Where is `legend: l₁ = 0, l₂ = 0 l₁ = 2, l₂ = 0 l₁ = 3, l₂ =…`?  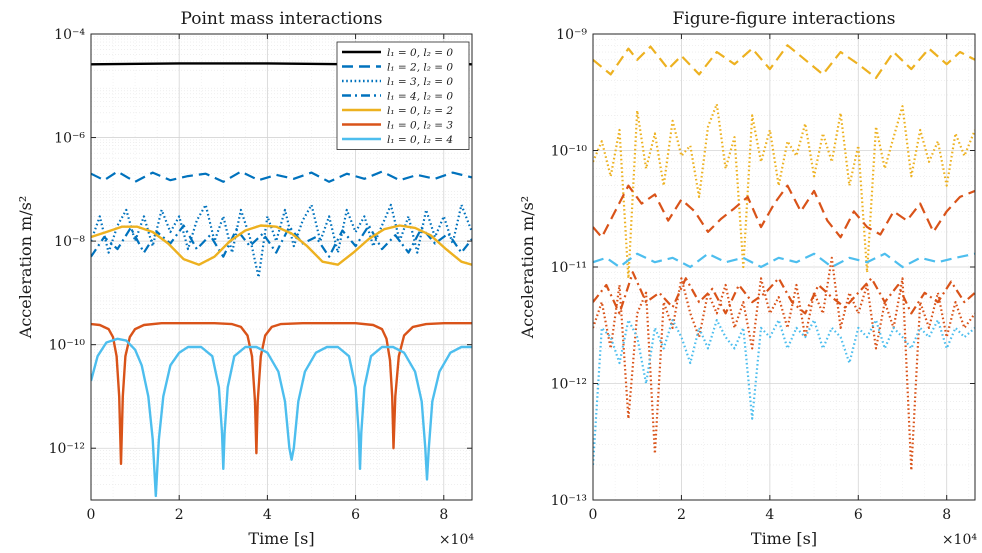 legend: l₁ = 0, l₂ = 0 l₁ = 2, l₂ = 0 l₁ = 3, l₂ =… is located at coordinates (403, 95).